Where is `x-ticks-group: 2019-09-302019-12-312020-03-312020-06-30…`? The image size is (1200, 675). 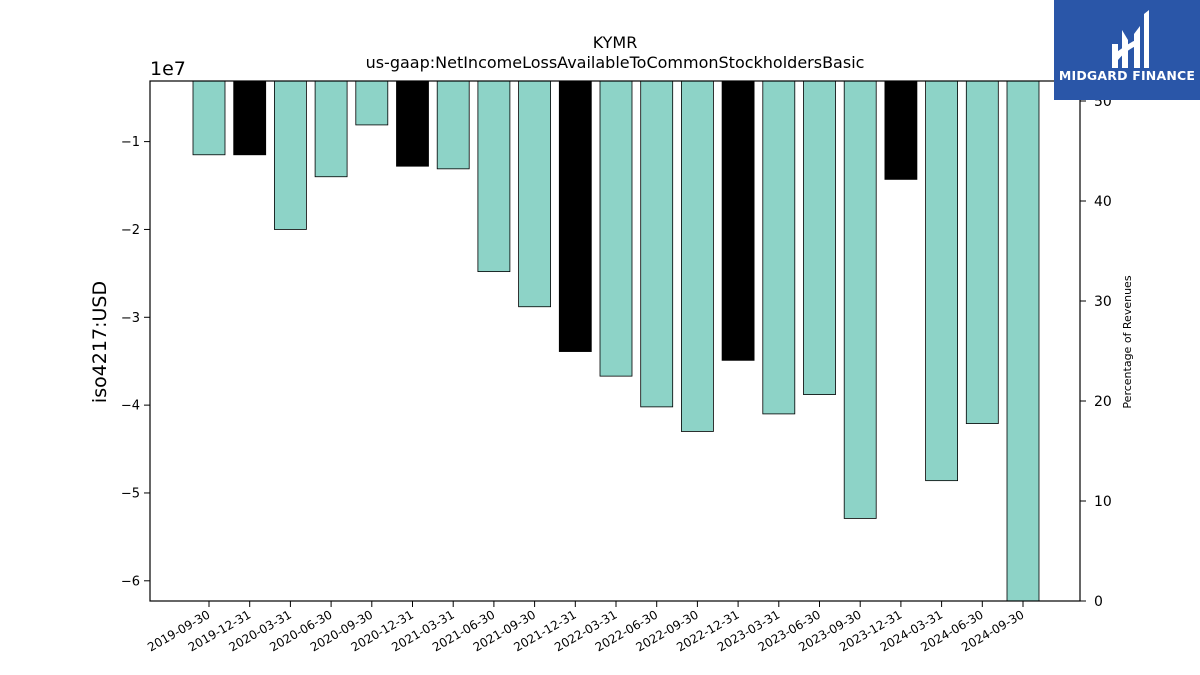 x-ticks-group: 2019-09-302019-12-312020-03-312020-06-30… is located at coordinates (586, 627).